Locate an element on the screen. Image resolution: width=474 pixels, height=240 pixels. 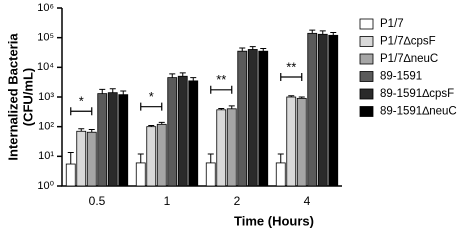
legend-label: P1/7∆neuC is located at coordinates (409, 59).